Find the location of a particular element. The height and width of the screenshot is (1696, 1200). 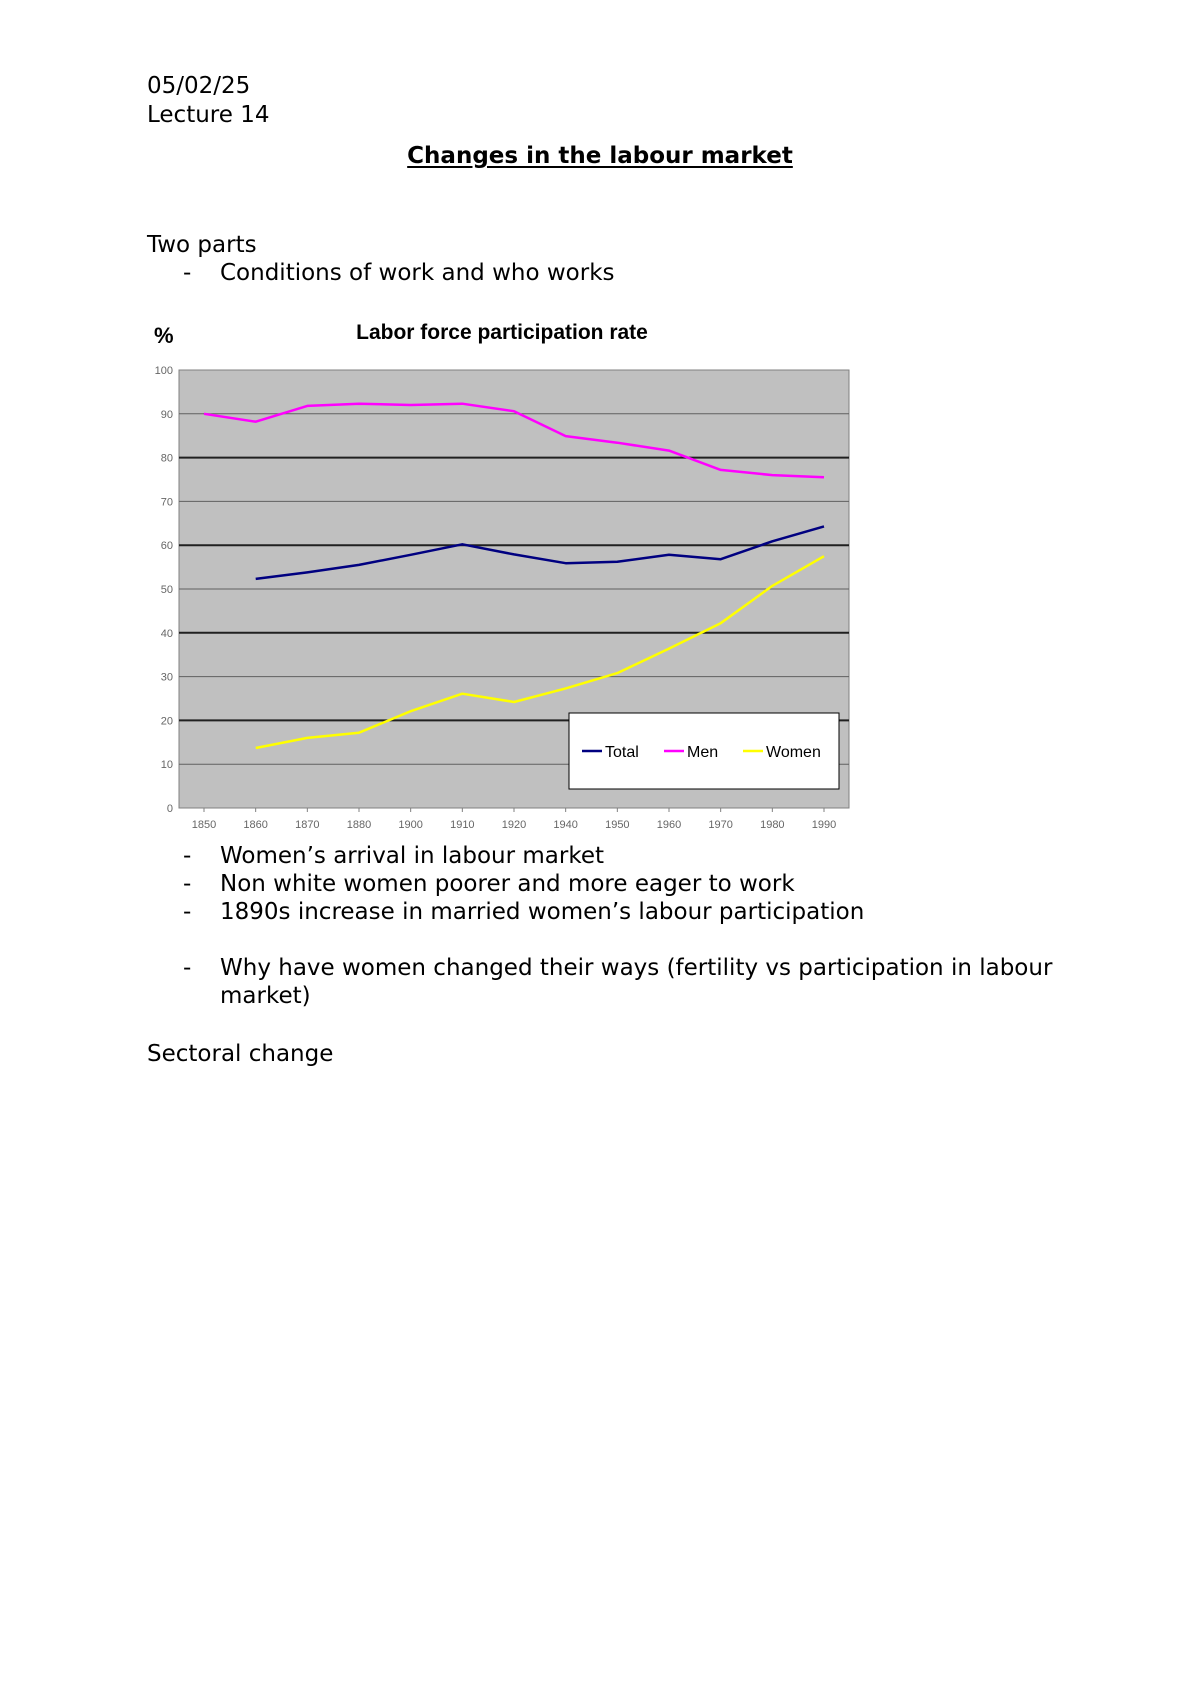

date: 05/02/25 is located at coordinates (199, 86).